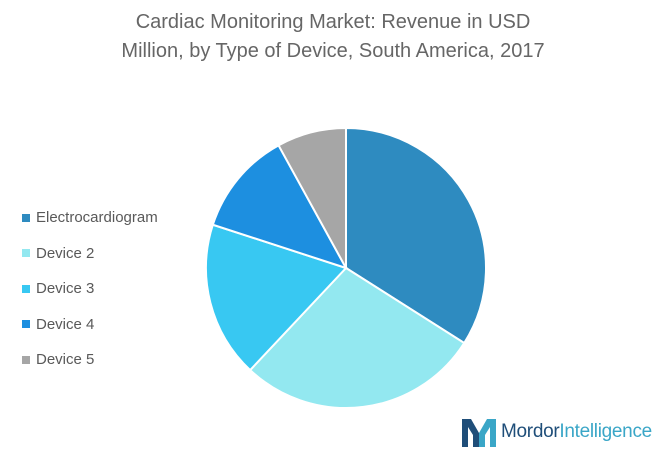  Describe the element at coordinates (479, 433) in the screenshot. I see `mordor-intelligence-logo-icon` at that location.